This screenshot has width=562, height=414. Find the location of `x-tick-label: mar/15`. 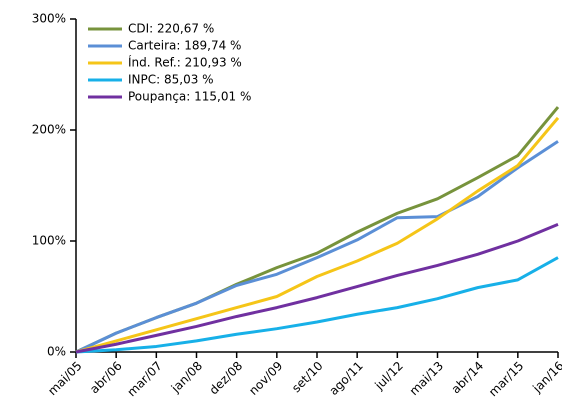

x-tick-label: mar/15 is located at coordinates (506, 379).